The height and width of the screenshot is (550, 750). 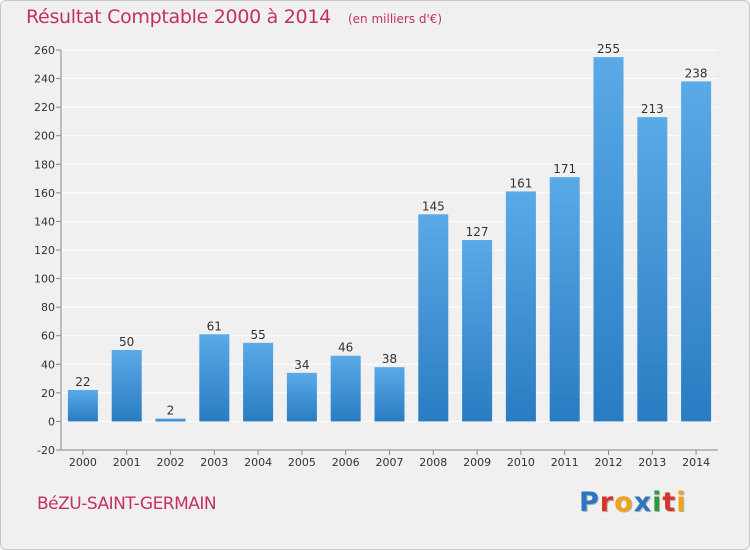 What do you see at coordinates (477, 462) in the screenshot?
I see `x-tick-label: 2009` at bounding box center [477, 462].